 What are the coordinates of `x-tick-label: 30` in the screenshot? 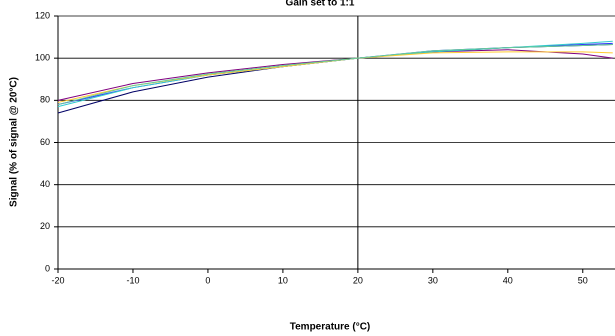 It's located at (433, 280).